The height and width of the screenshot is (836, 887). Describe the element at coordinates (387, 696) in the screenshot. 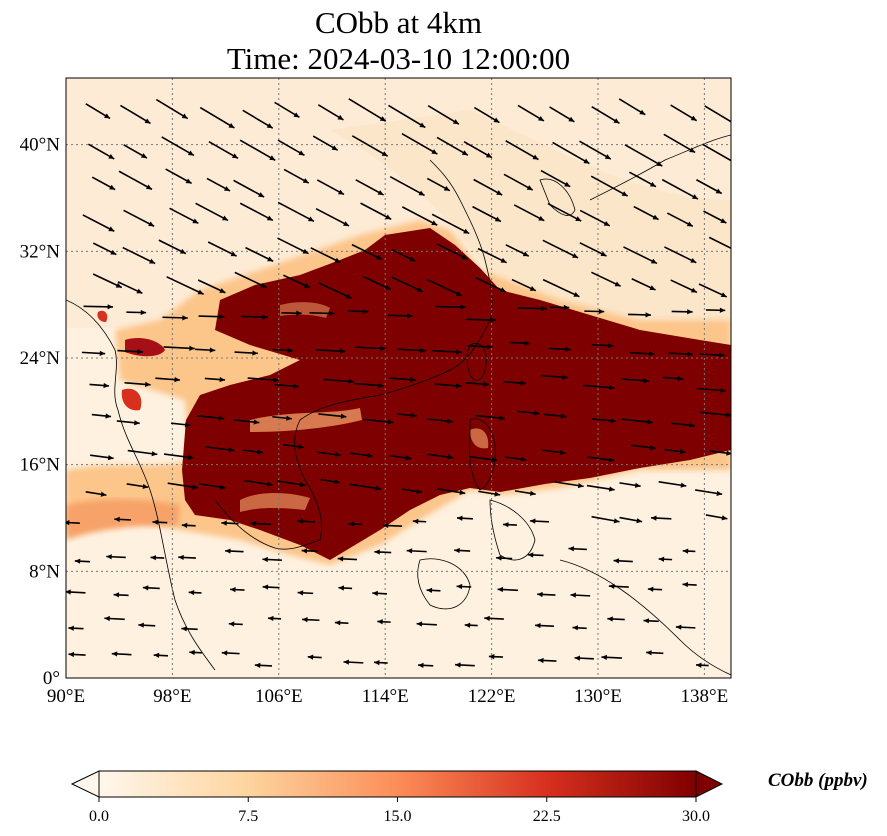

I see `longitude-labels: 90°E 98°E 106°E 114°E 122°E 130°E 138°E` at that location.